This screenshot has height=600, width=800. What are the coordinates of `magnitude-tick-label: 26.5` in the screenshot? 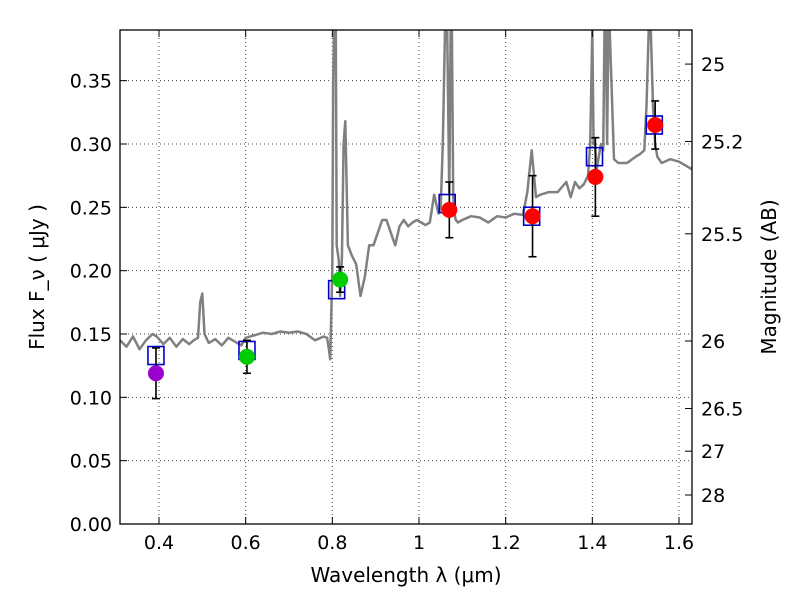 It's located at (722, 409).